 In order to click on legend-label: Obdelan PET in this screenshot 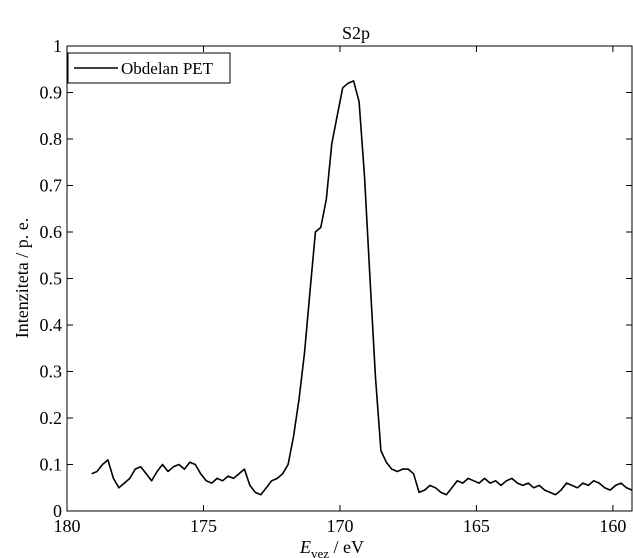, I will do `click(167, 68)`.